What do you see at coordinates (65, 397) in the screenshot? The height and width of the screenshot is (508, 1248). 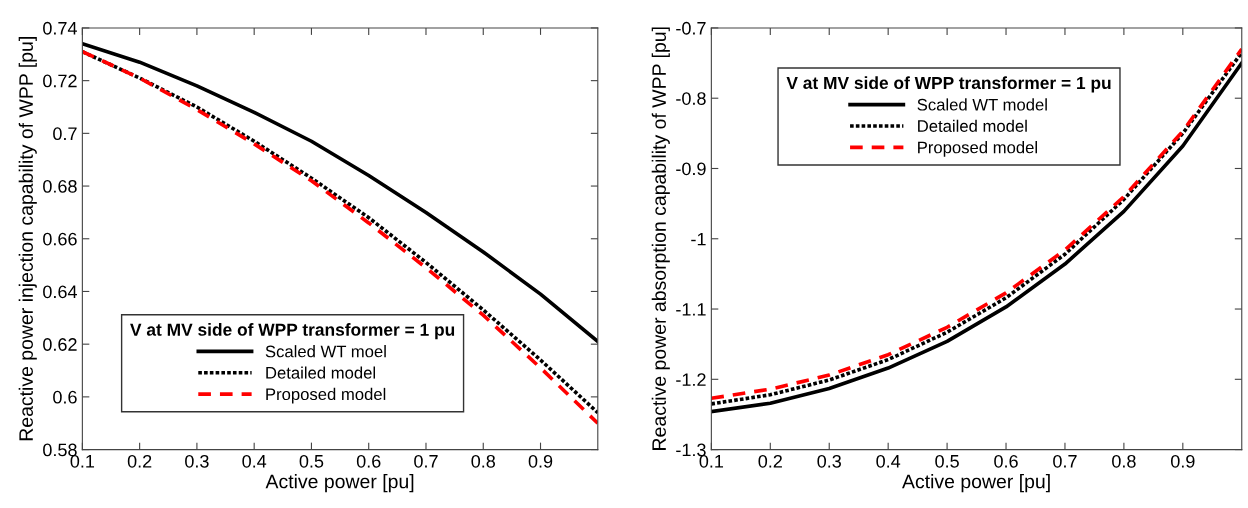 I see `y-tick-label: 0.6` at bounding box center [65, 397].